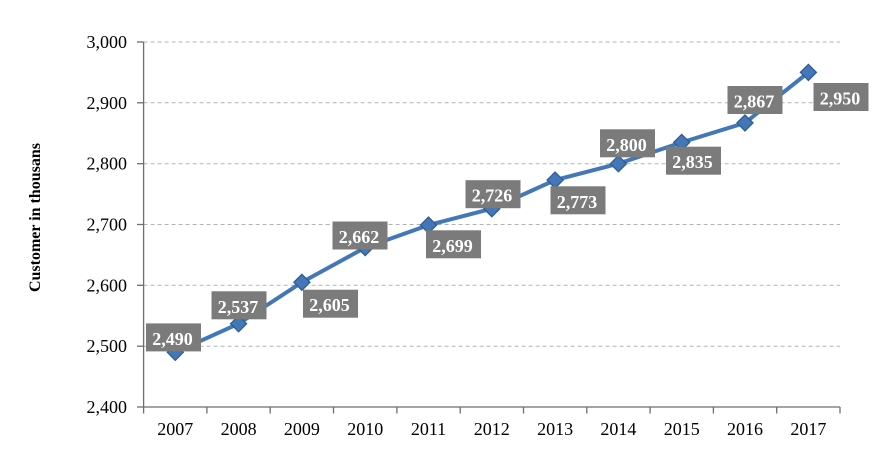  I want to click on svg-text: 2,900, so click(107, 103).